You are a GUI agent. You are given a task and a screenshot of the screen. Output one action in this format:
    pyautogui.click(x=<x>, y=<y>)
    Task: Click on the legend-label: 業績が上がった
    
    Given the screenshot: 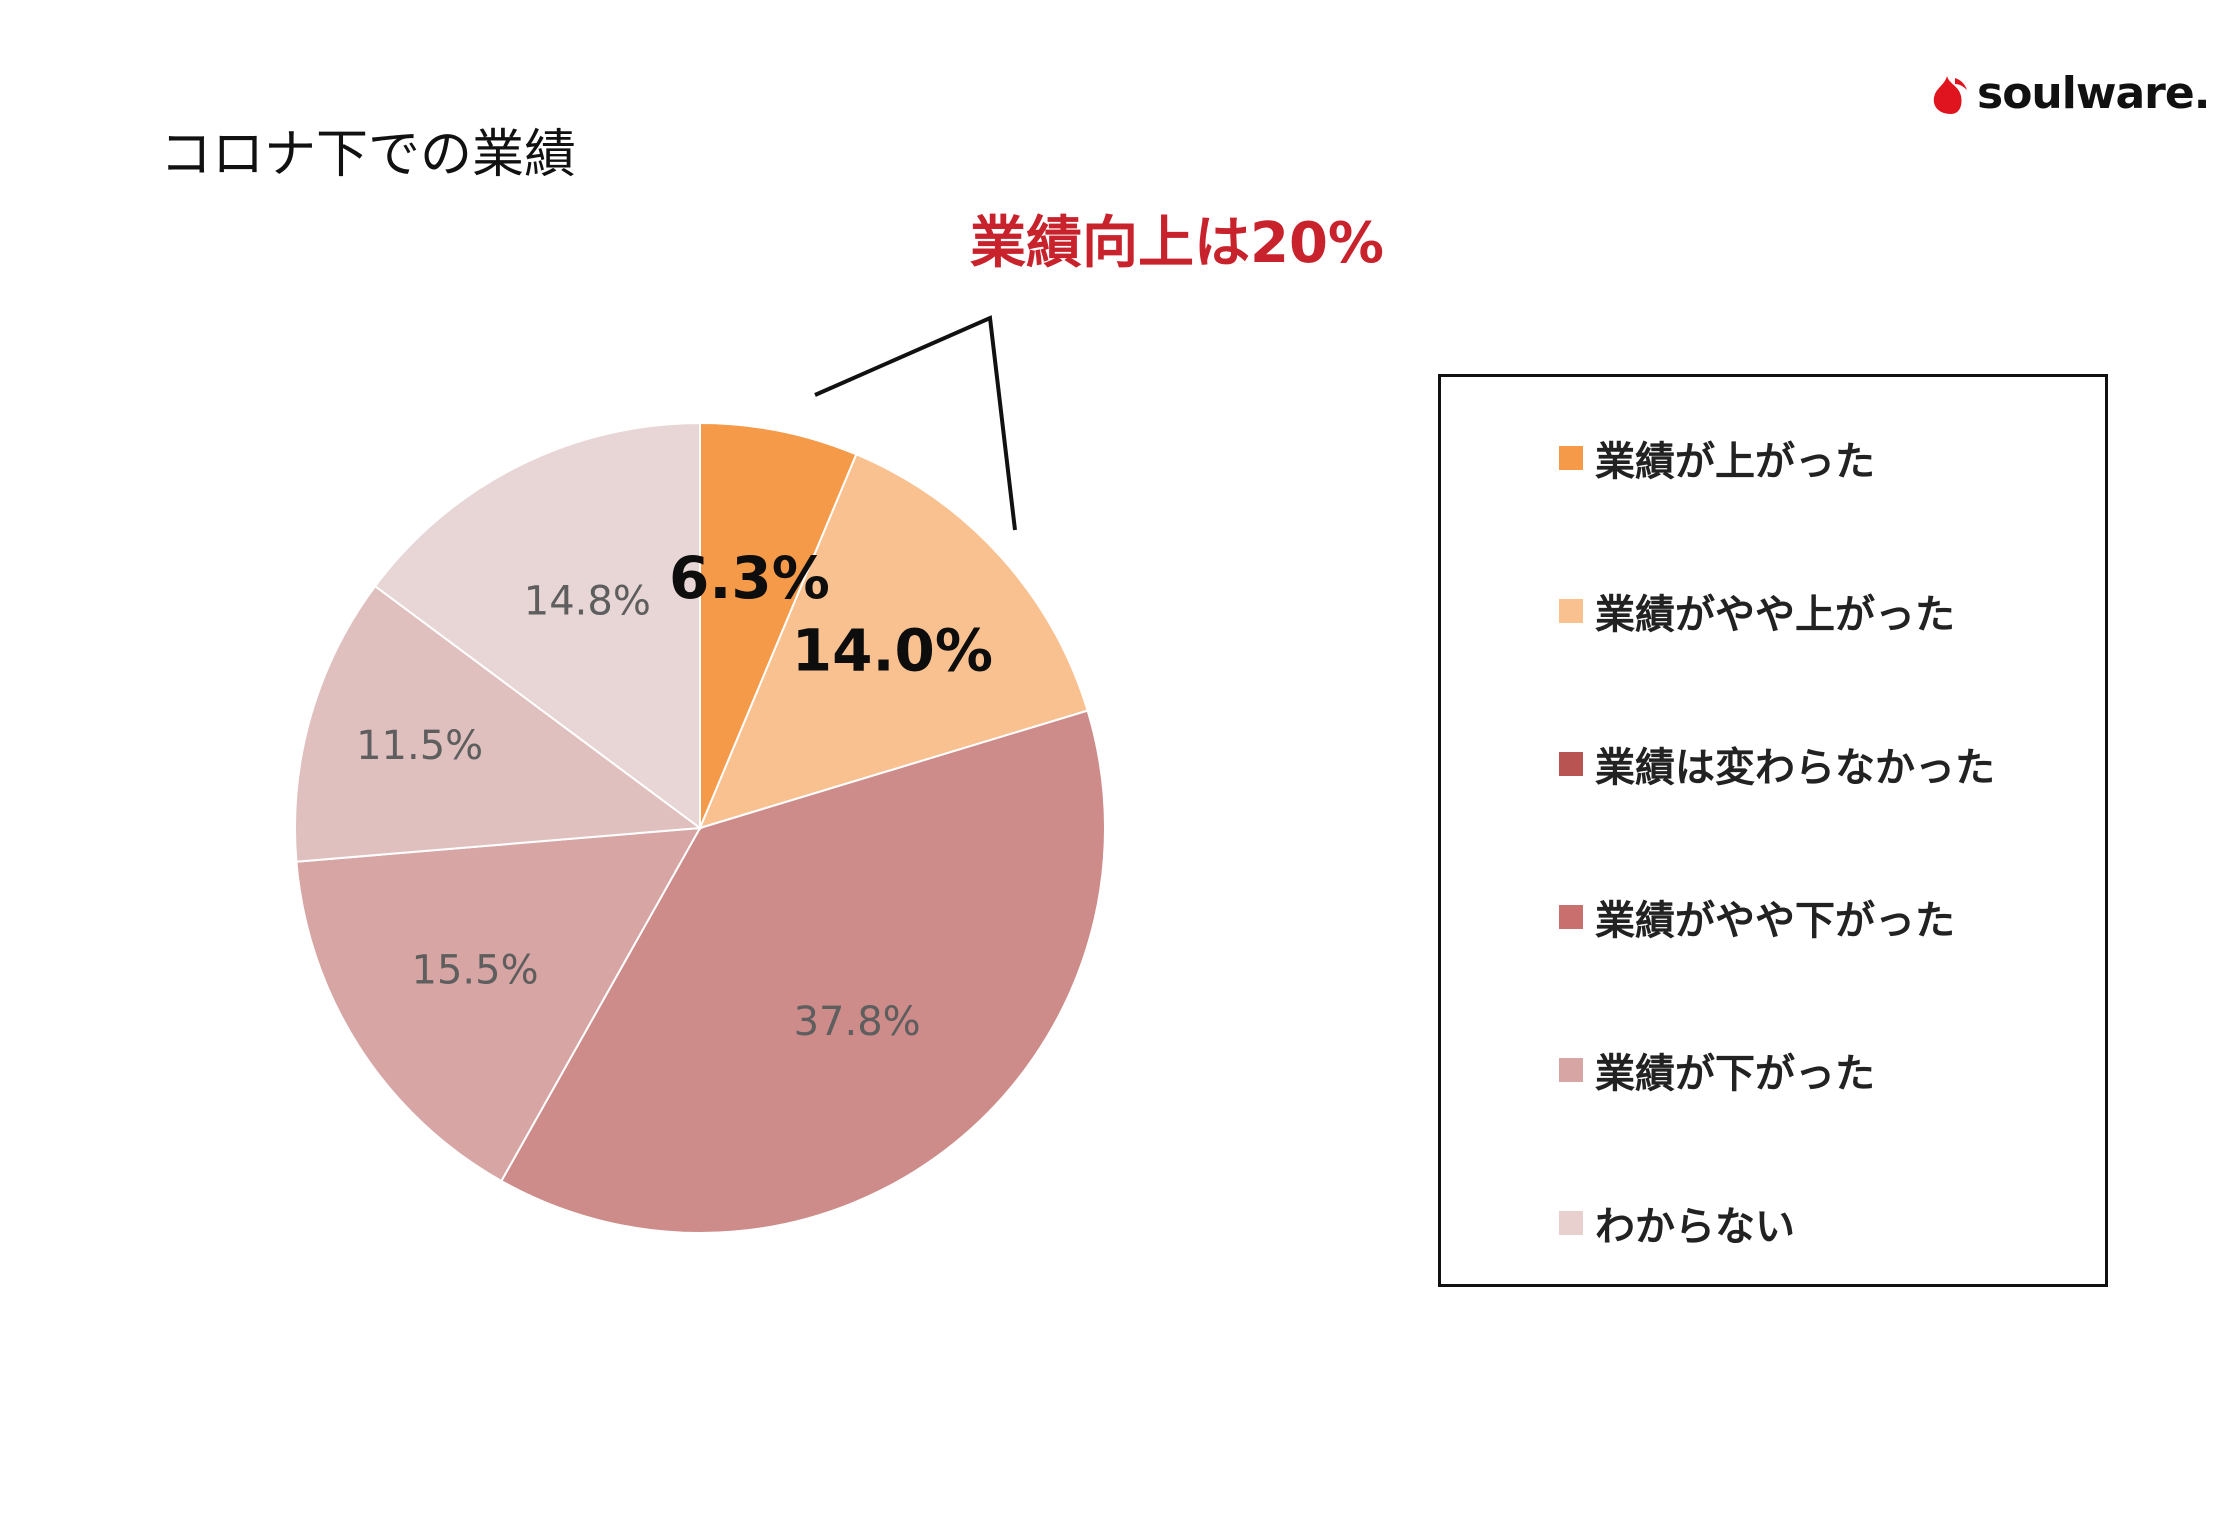 What is the action you would take?
    pyautogui.click(x=1735, y=462)
    